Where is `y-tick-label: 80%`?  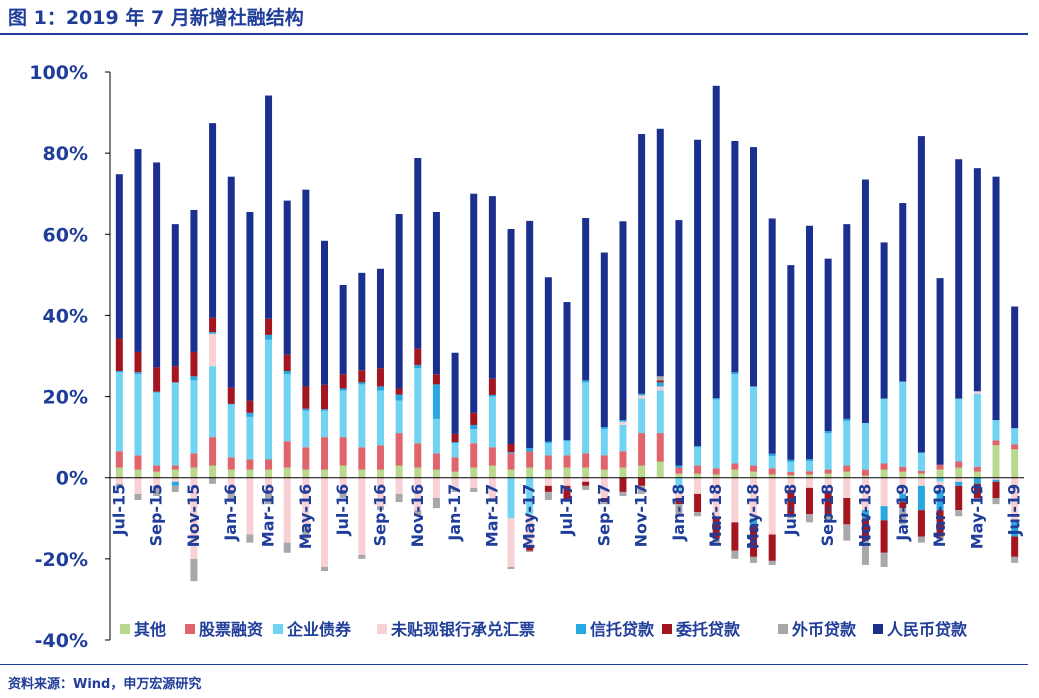
y-tick-label: 80% is located at coordinates (65, 154).